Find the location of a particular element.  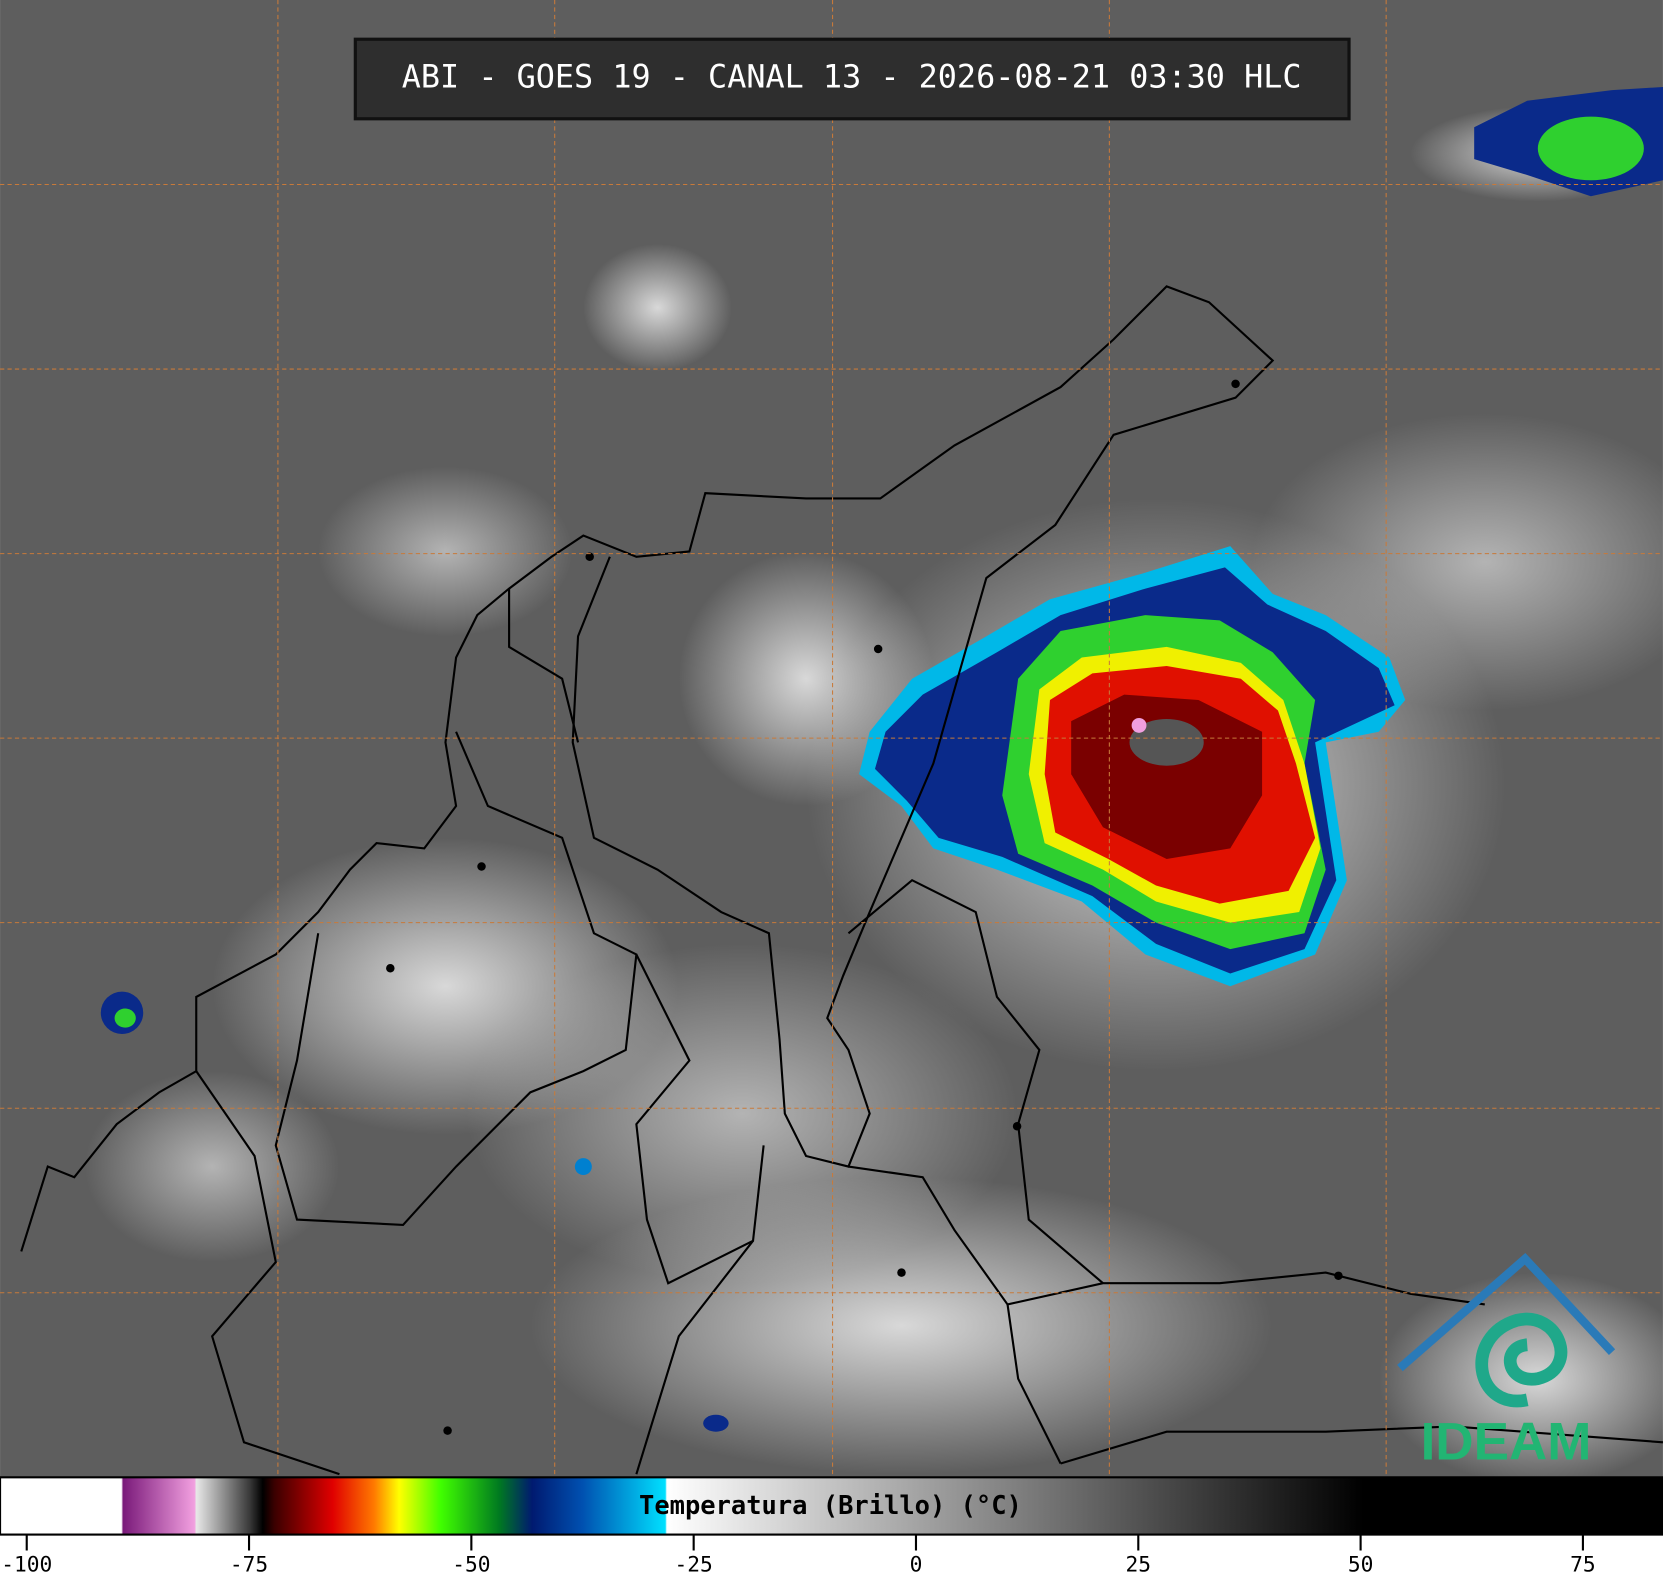

colorbar-ticks: -100 -75 -50 -25 0 25 50 75 is located at coordinates (798, 1555).